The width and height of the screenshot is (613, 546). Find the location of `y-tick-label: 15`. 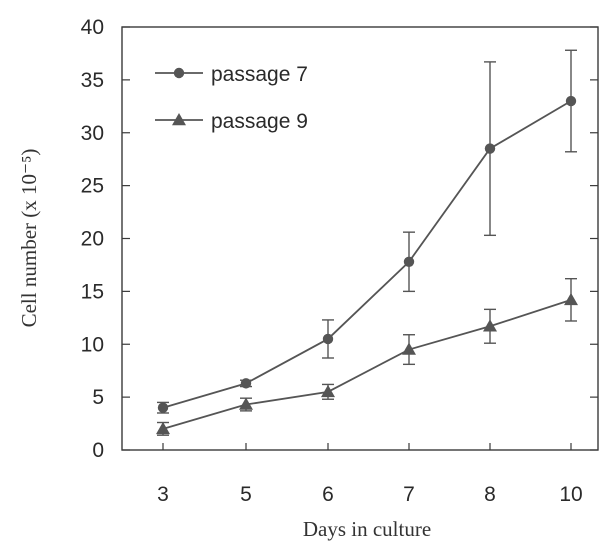

y-tick-label: 15 is located at coordinates (92, 291).